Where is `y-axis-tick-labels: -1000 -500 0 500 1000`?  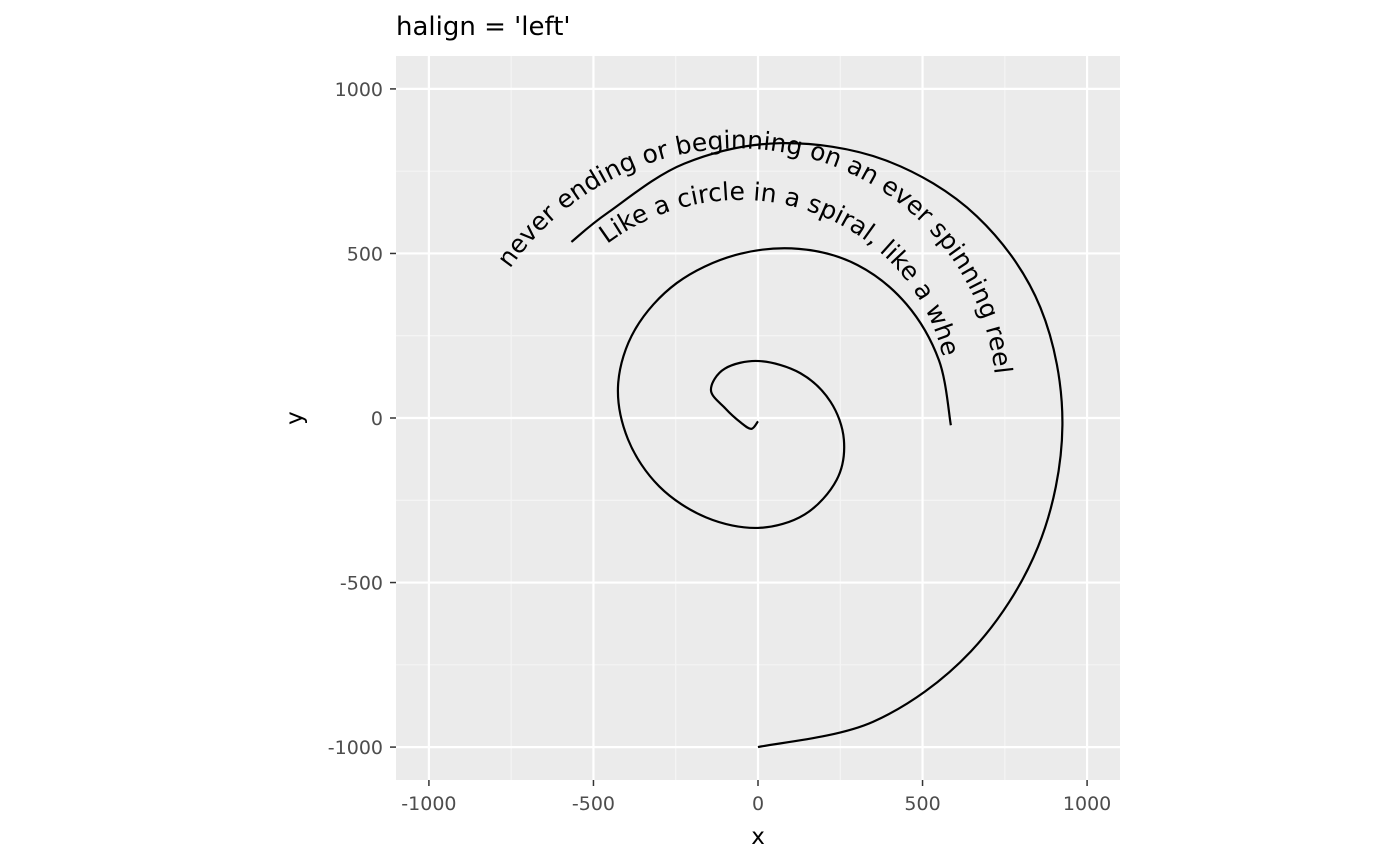 y-axis-tick-labels: -1000 -500 0 500 1000 is located at coordinates (355, 419).